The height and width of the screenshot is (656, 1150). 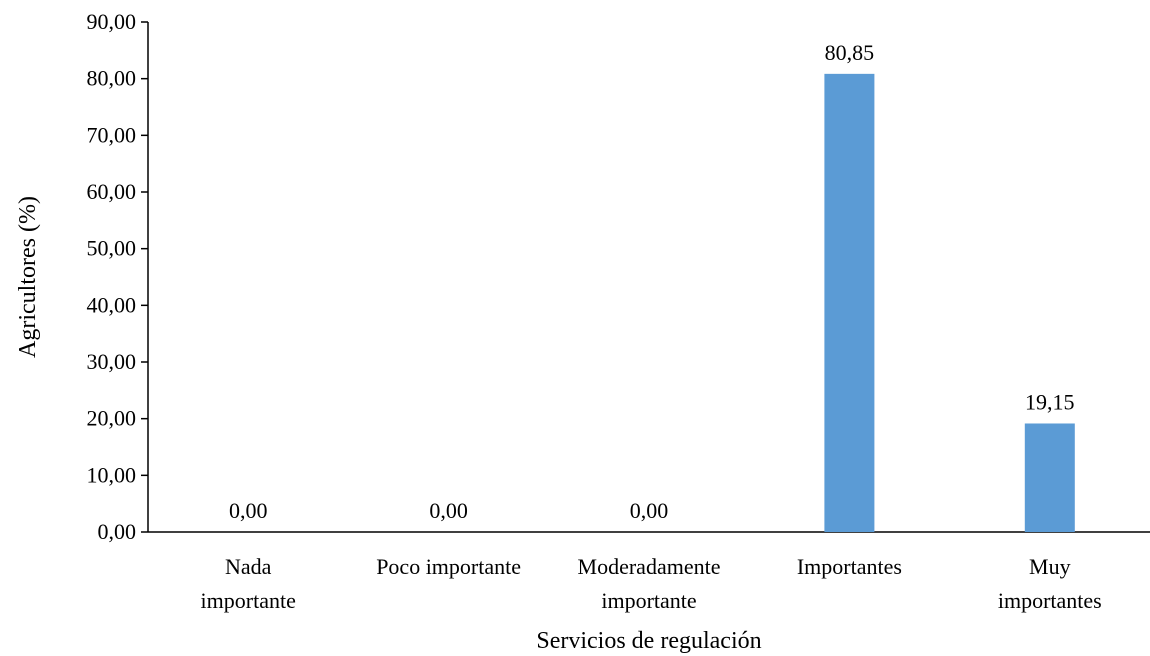 I want to click on y-tick-label: 50,00, so click(x=112, y=248).